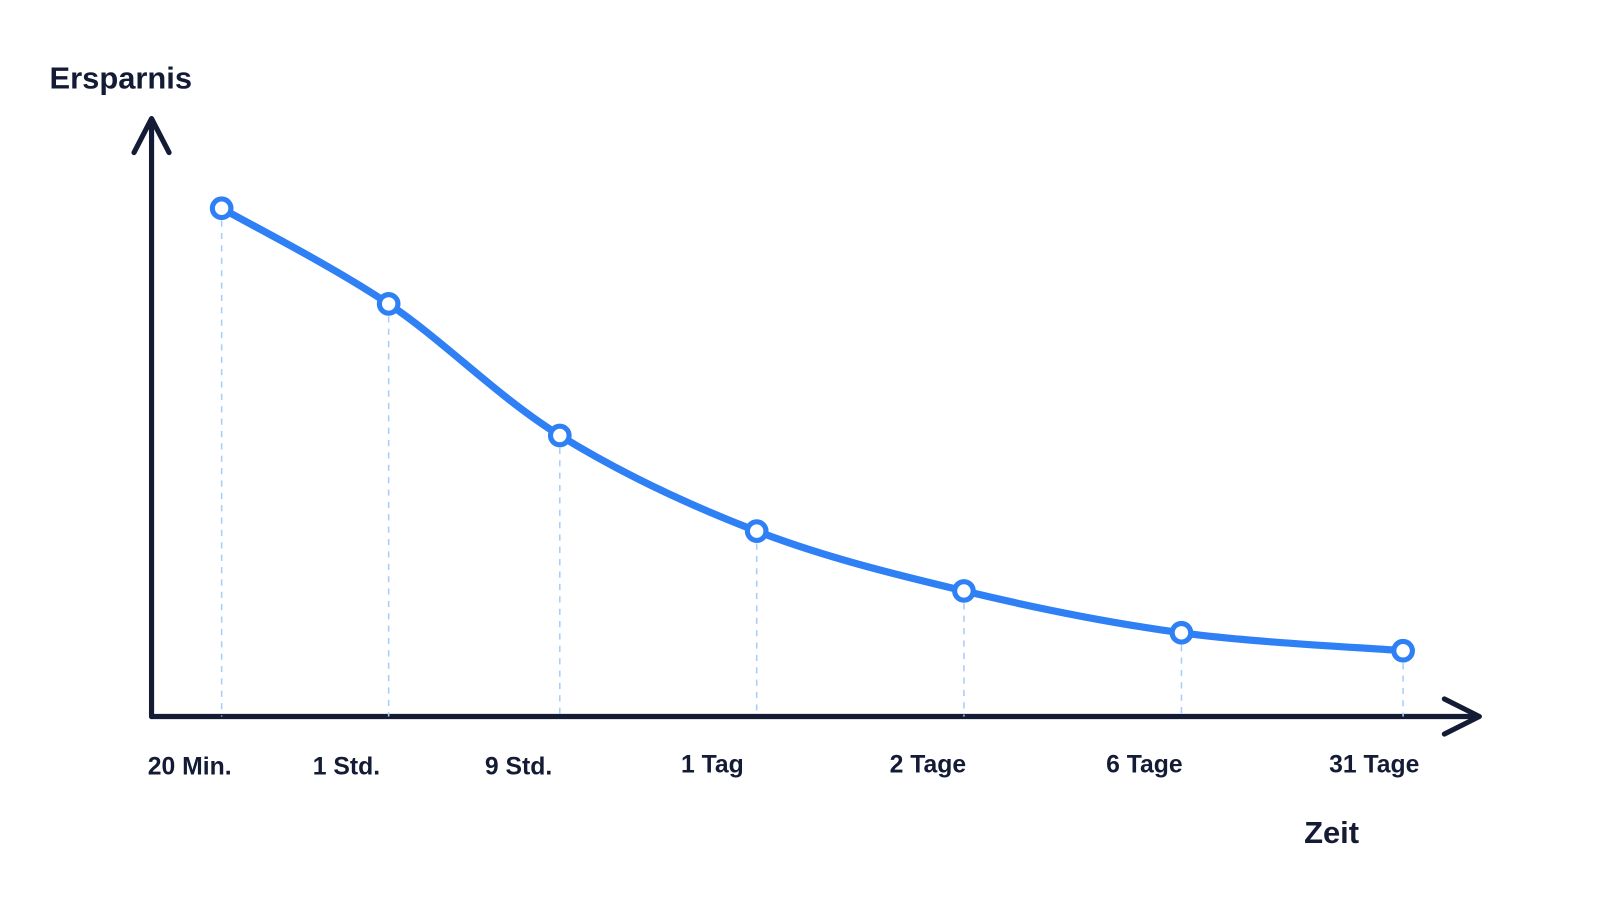 Image resolution: width=1600 pixels, height=900 pixels. What do you see at coordinates (151, 135) in the screenshot?
I see `y-axis-arrow` at bounding box center [151, 135].